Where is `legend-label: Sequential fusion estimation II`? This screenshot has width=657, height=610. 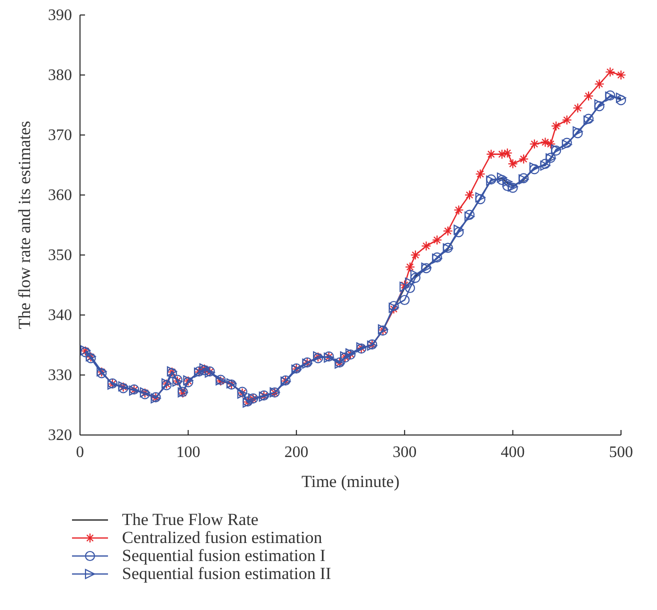
legend-label: Sequential fusion estimation II is located at coordinates (227, 573).